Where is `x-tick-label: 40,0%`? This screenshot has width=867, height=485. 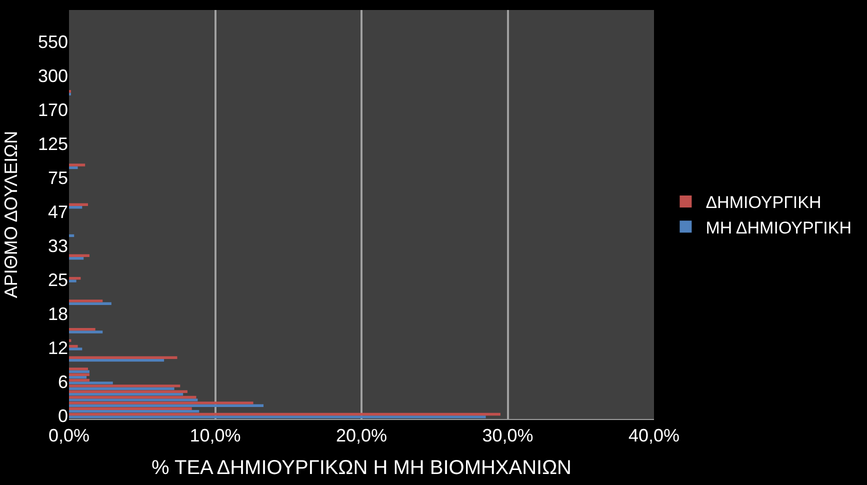 x-tick-label: 40,0% is located at coordinates (654, 436).